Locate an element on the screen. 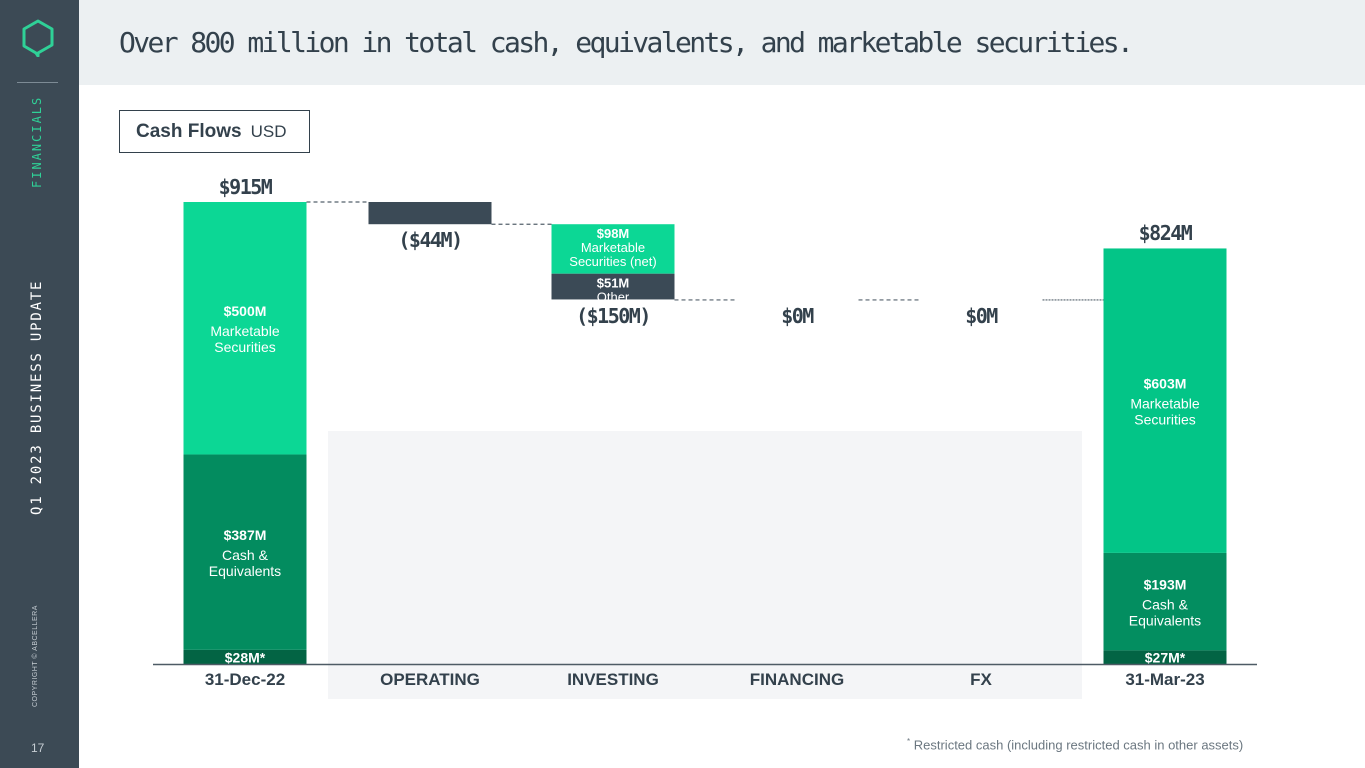  x-tick-label: INVESTING is located at coordinates (613, 679).